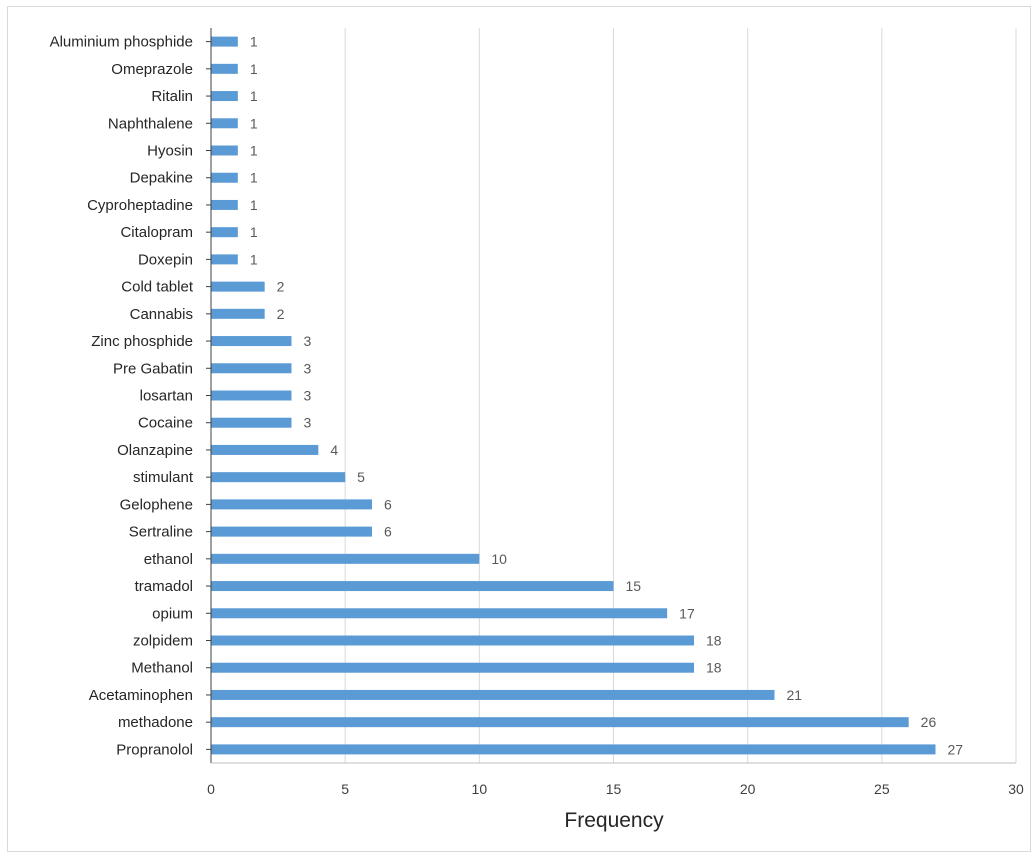 The width and height of the screenshot is (1036, 856). What do you see at coordinates (224, 68) in the screenshot?
I see `bar-omeprazole` at bounding box center [224, 68].